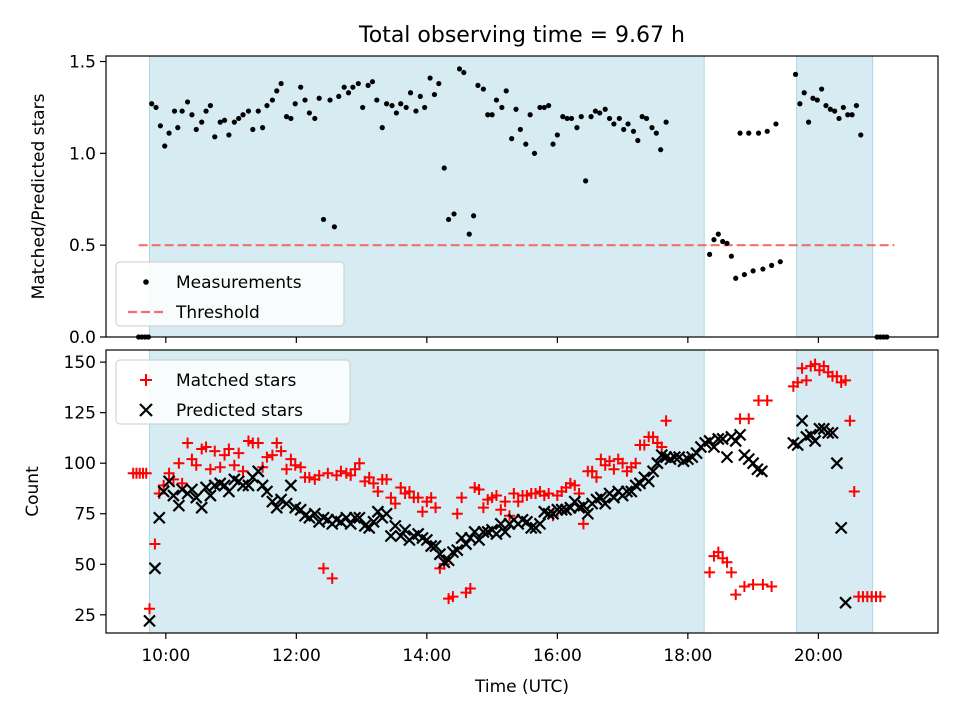 The width and height of the screenshot is (960, 720). What do you see at coordinates (33, 491) in the screenshot?
I see `y-axis-label: Count` at bounding box center [33, 491].